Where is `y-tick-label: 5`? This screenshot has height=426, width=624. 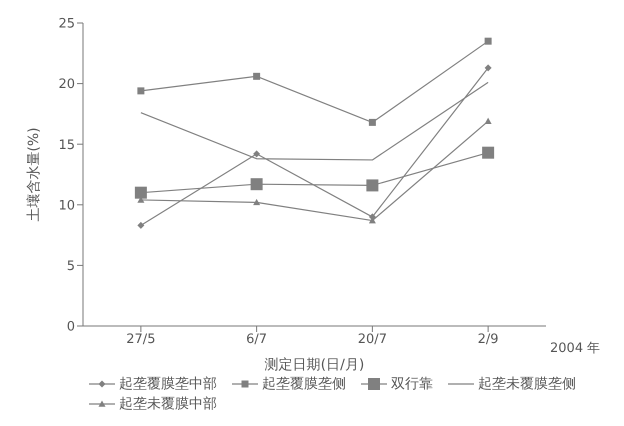
y-tick-label: 5 is located at coordinates (70, 266).